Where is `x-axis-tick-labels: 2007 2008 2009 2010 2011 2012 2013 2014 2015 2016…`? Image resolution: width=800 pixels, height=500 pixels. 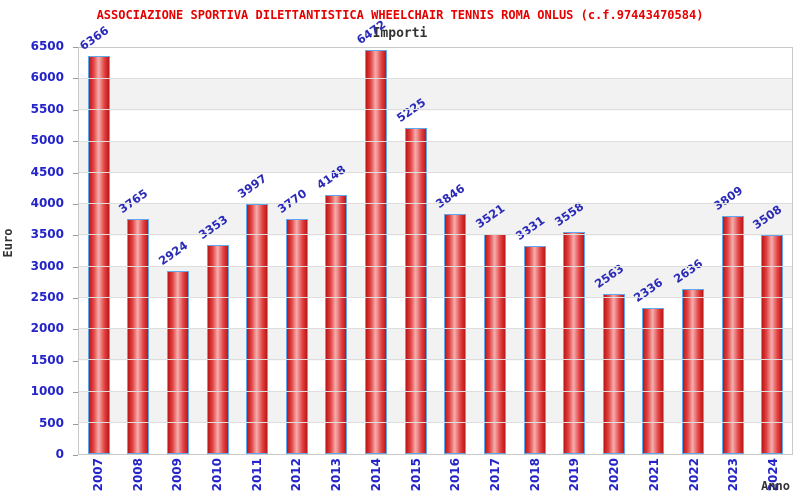 x-axis-tick-labels: 2007 2008 2009 2010 2011 2012 2013 2014 2015 2016… is located at coordinates (435, 478).